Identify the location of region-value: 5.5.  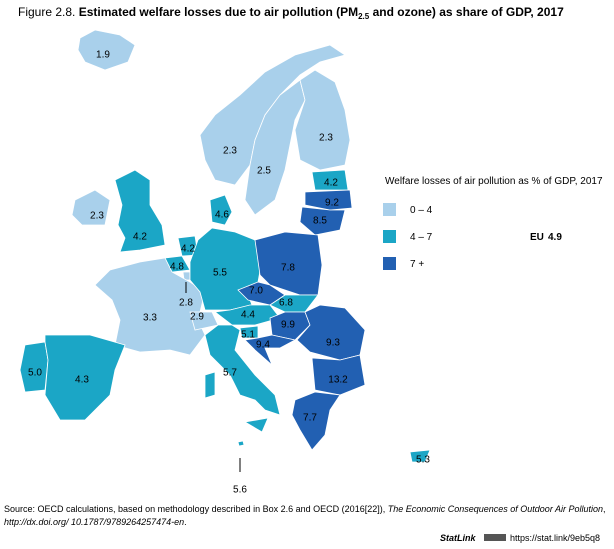
(220, 273).